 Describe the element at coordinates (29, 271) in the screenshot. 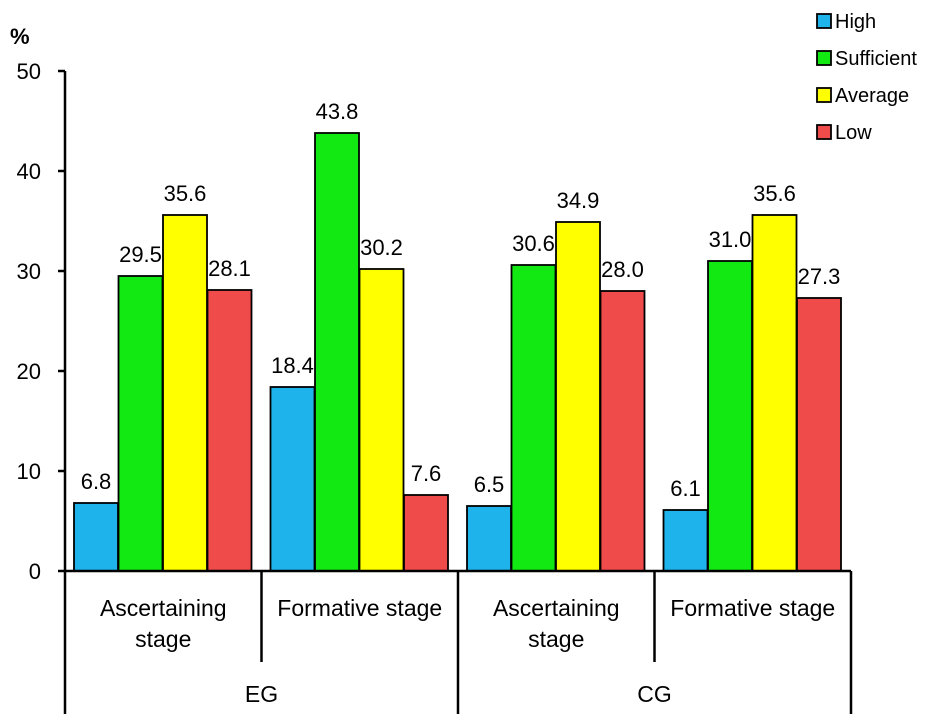

I see `y-tick-label: 30` at that location.